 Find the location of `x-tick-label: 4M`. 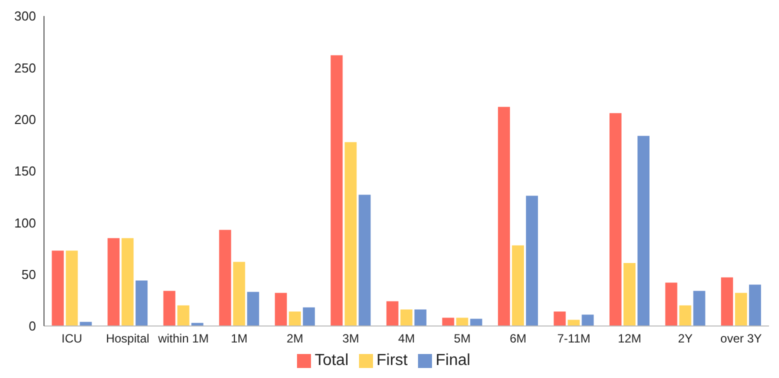

x-tick-label: 4M is located at coordinates (406, 339).